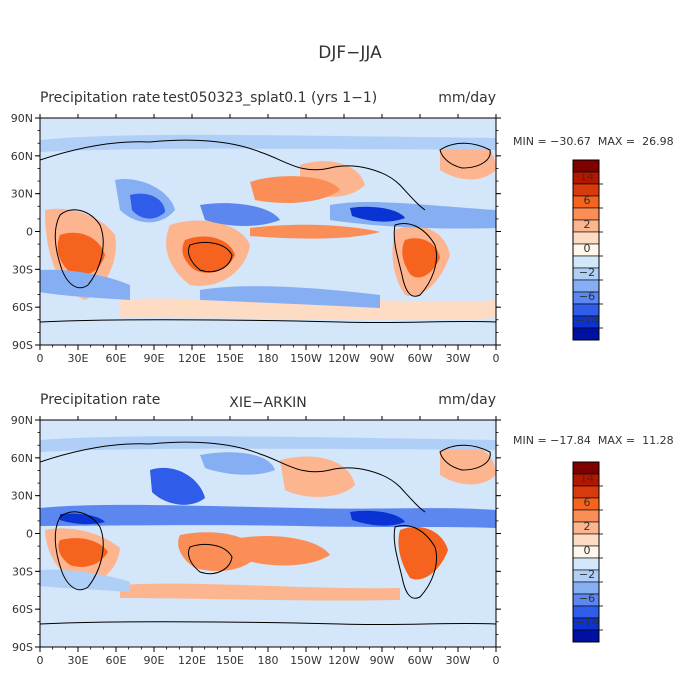 This screenshot has height=700, width=700. Describe the element at coordinates (267, 403) in the screenshot. I see `panel-center-title: XIE−ARKIN` at that location.